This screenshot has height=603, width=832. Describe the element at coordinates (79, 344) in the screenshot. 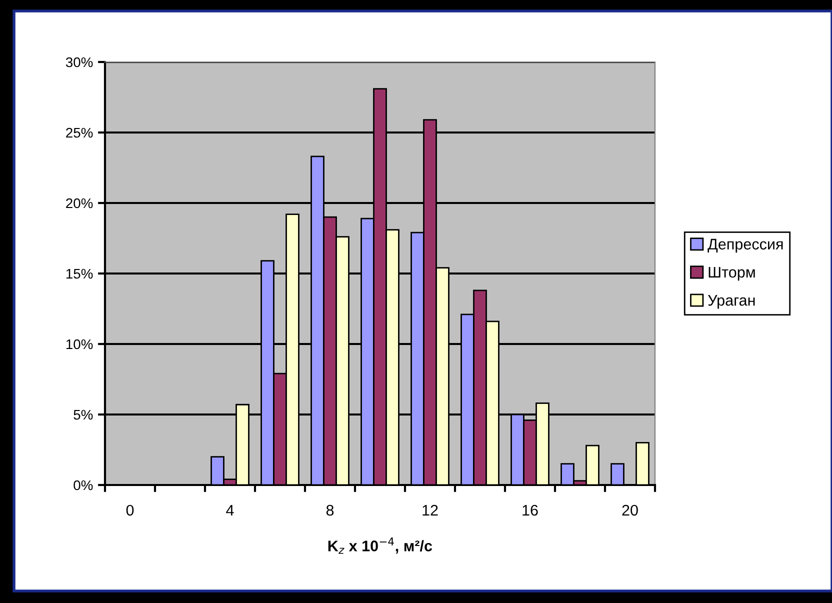

I see `y-tick-label: 10%` at that location.